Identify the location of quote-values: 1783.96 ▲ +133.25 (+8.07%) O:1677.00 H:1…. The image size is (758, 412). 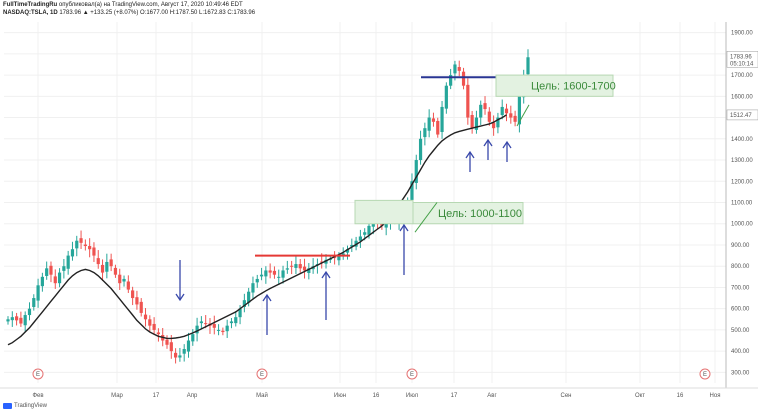
(157, 13).